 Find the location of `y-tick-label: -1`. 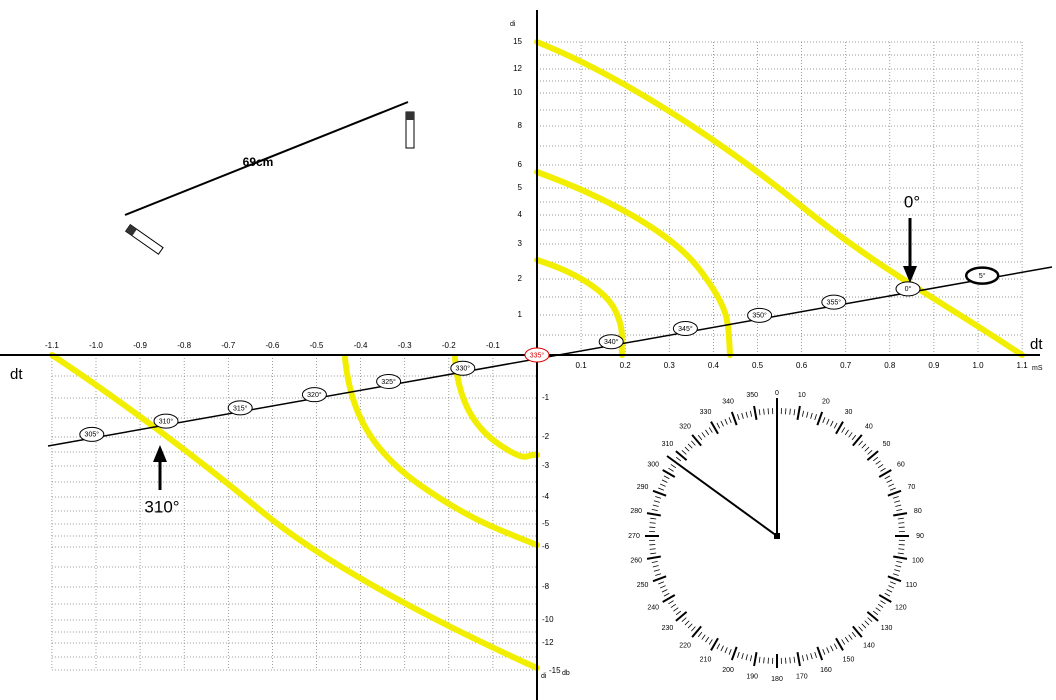

y-tick-label: -1 is located at coordinates (546, 397).